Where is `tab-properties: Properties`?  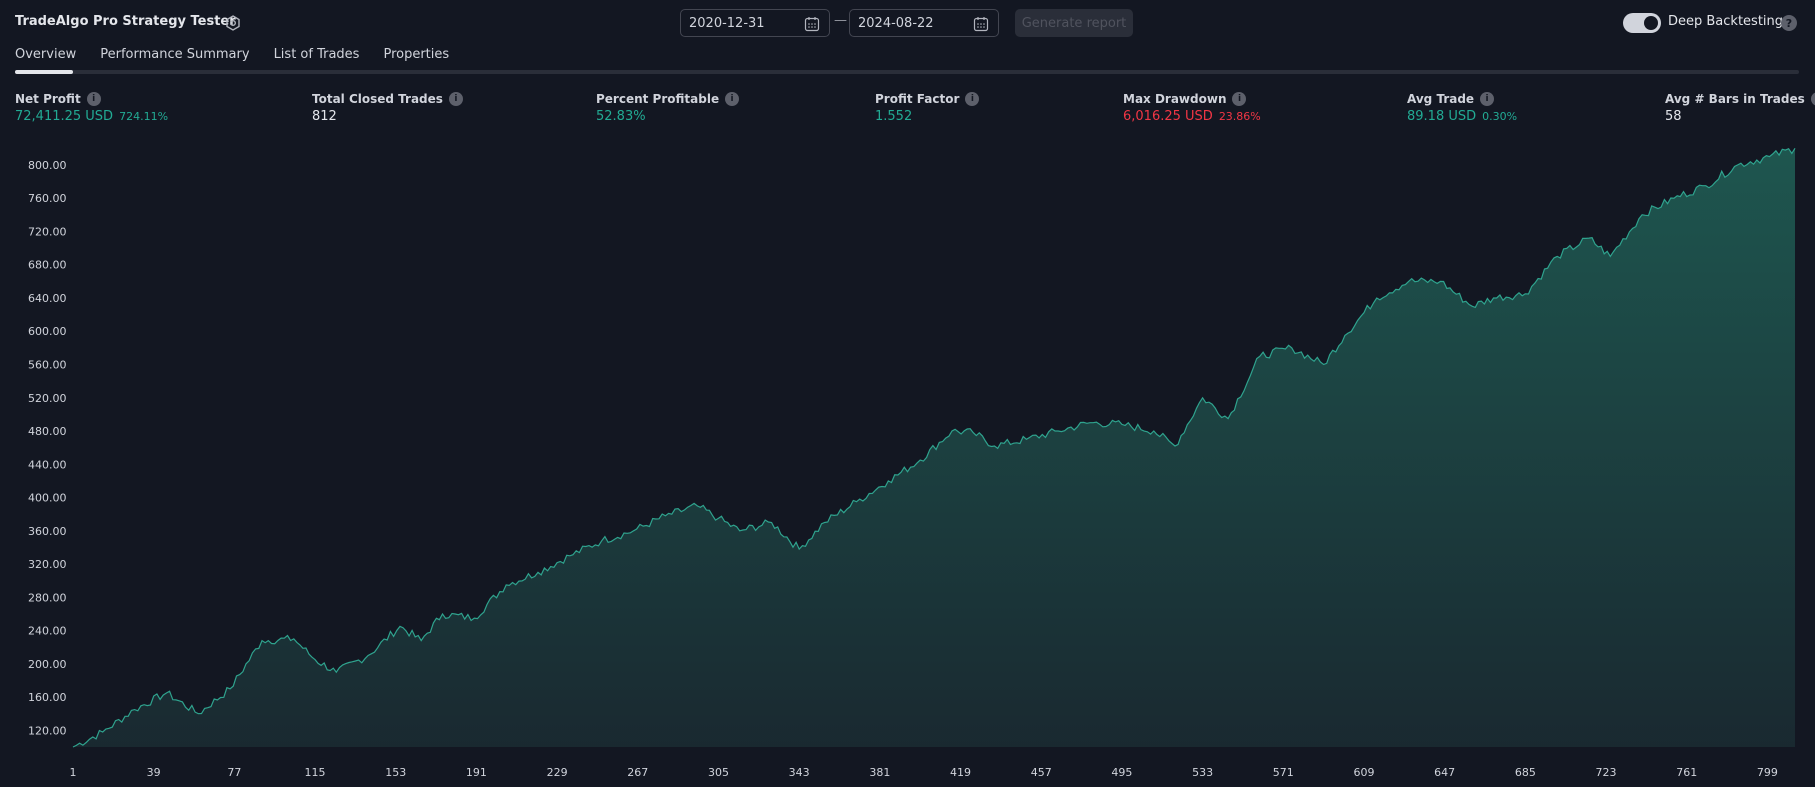 tab-properties: Properties is located at coordinates (416, 54).